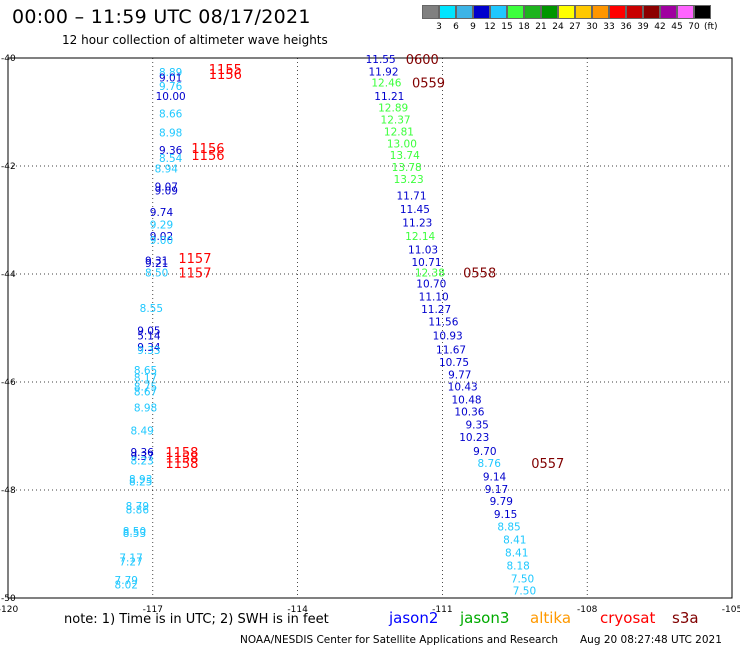 The image size is (740, 650). What do you see at coordinates (463, 387) in the screenshot?
I see `wave-height-label: 10.43` at bounding box center [463, 387].